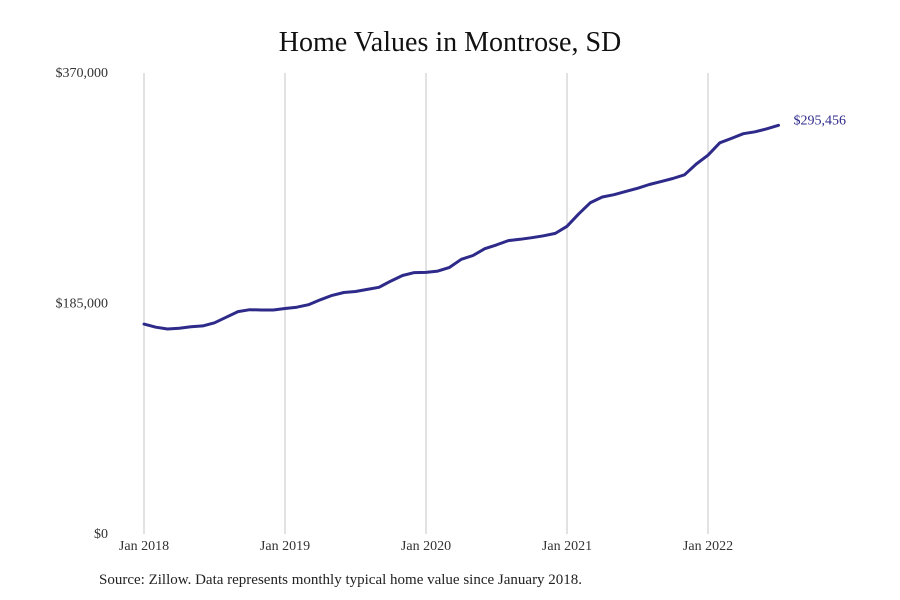 The width and height of the screenshot is (900, 600). What do you see at coordinates (144, 546) in the screenshot?
I see `x-tick-label: Jan 2018` at bounding box center [144, 546].